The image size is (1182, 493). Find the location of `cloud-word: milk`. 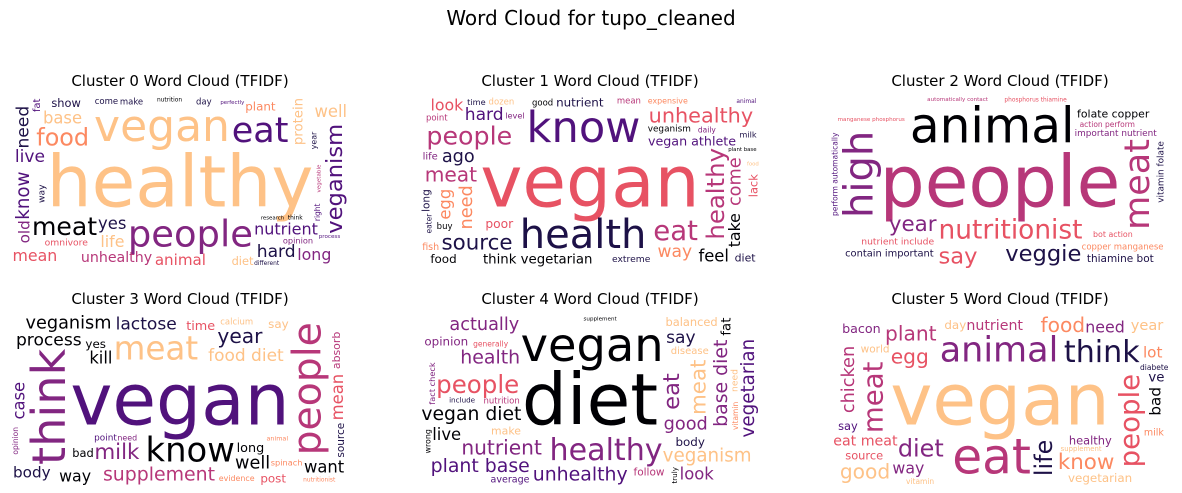

cloud-word: milk is located at coordinates (748, 135).